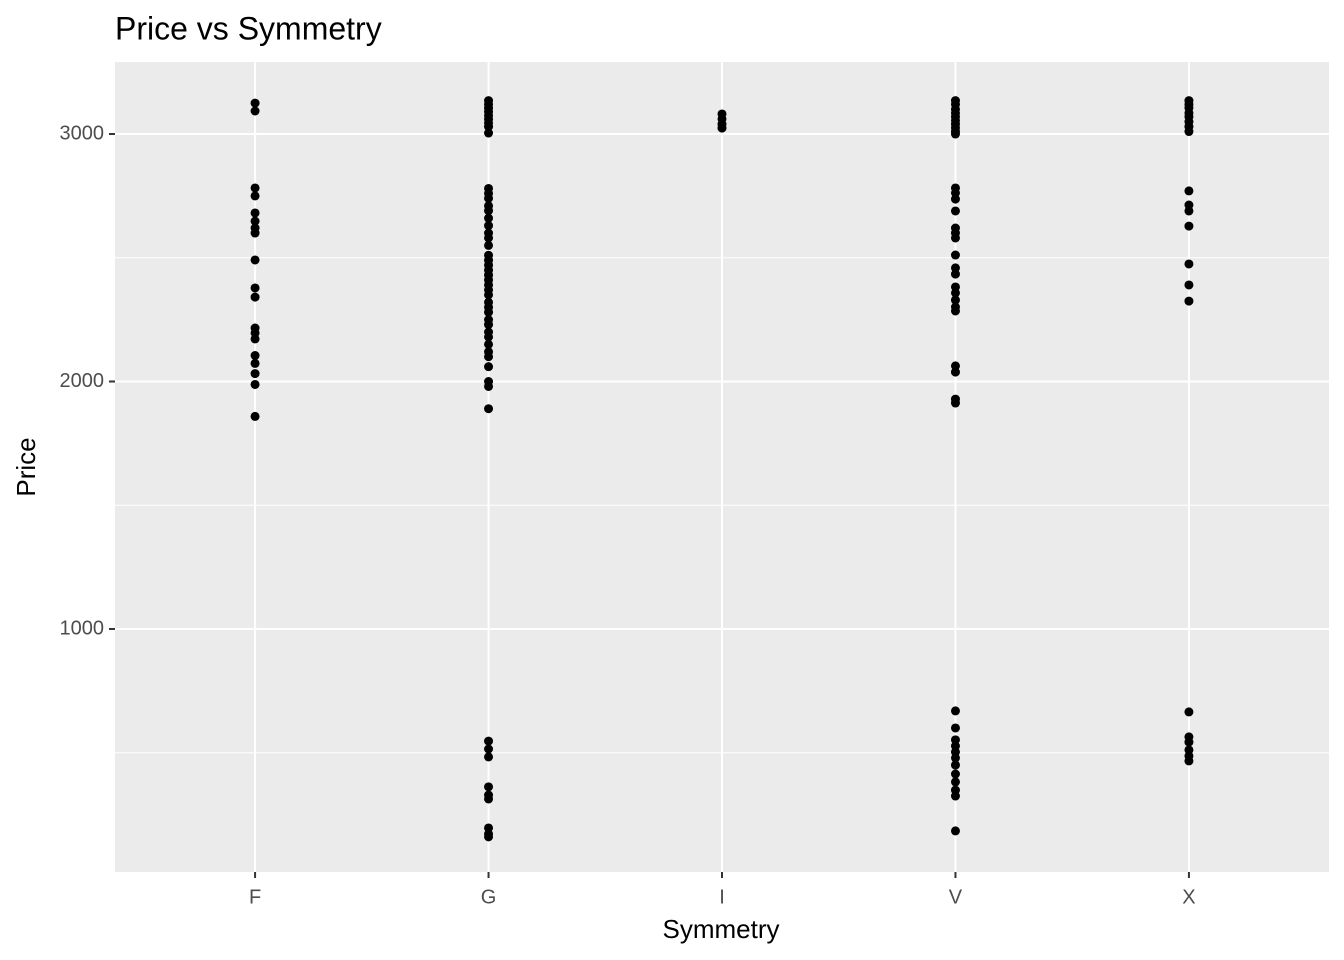  What do you see at coordinates (82, 381) in the screenshot?
I see `y-tick-label: 2000` at bounding box center [82, 381].